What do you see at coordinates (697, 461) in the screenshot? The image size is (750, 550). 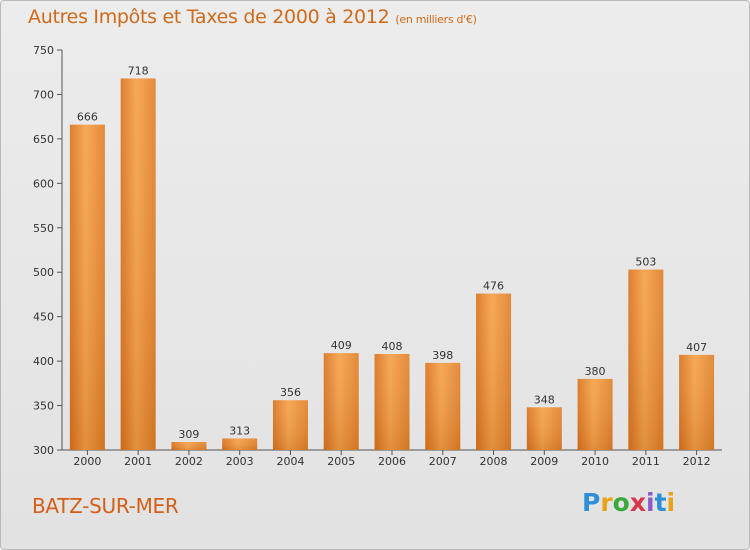 I see `x-tick-label: 2012` at bounding box center [697, 461].